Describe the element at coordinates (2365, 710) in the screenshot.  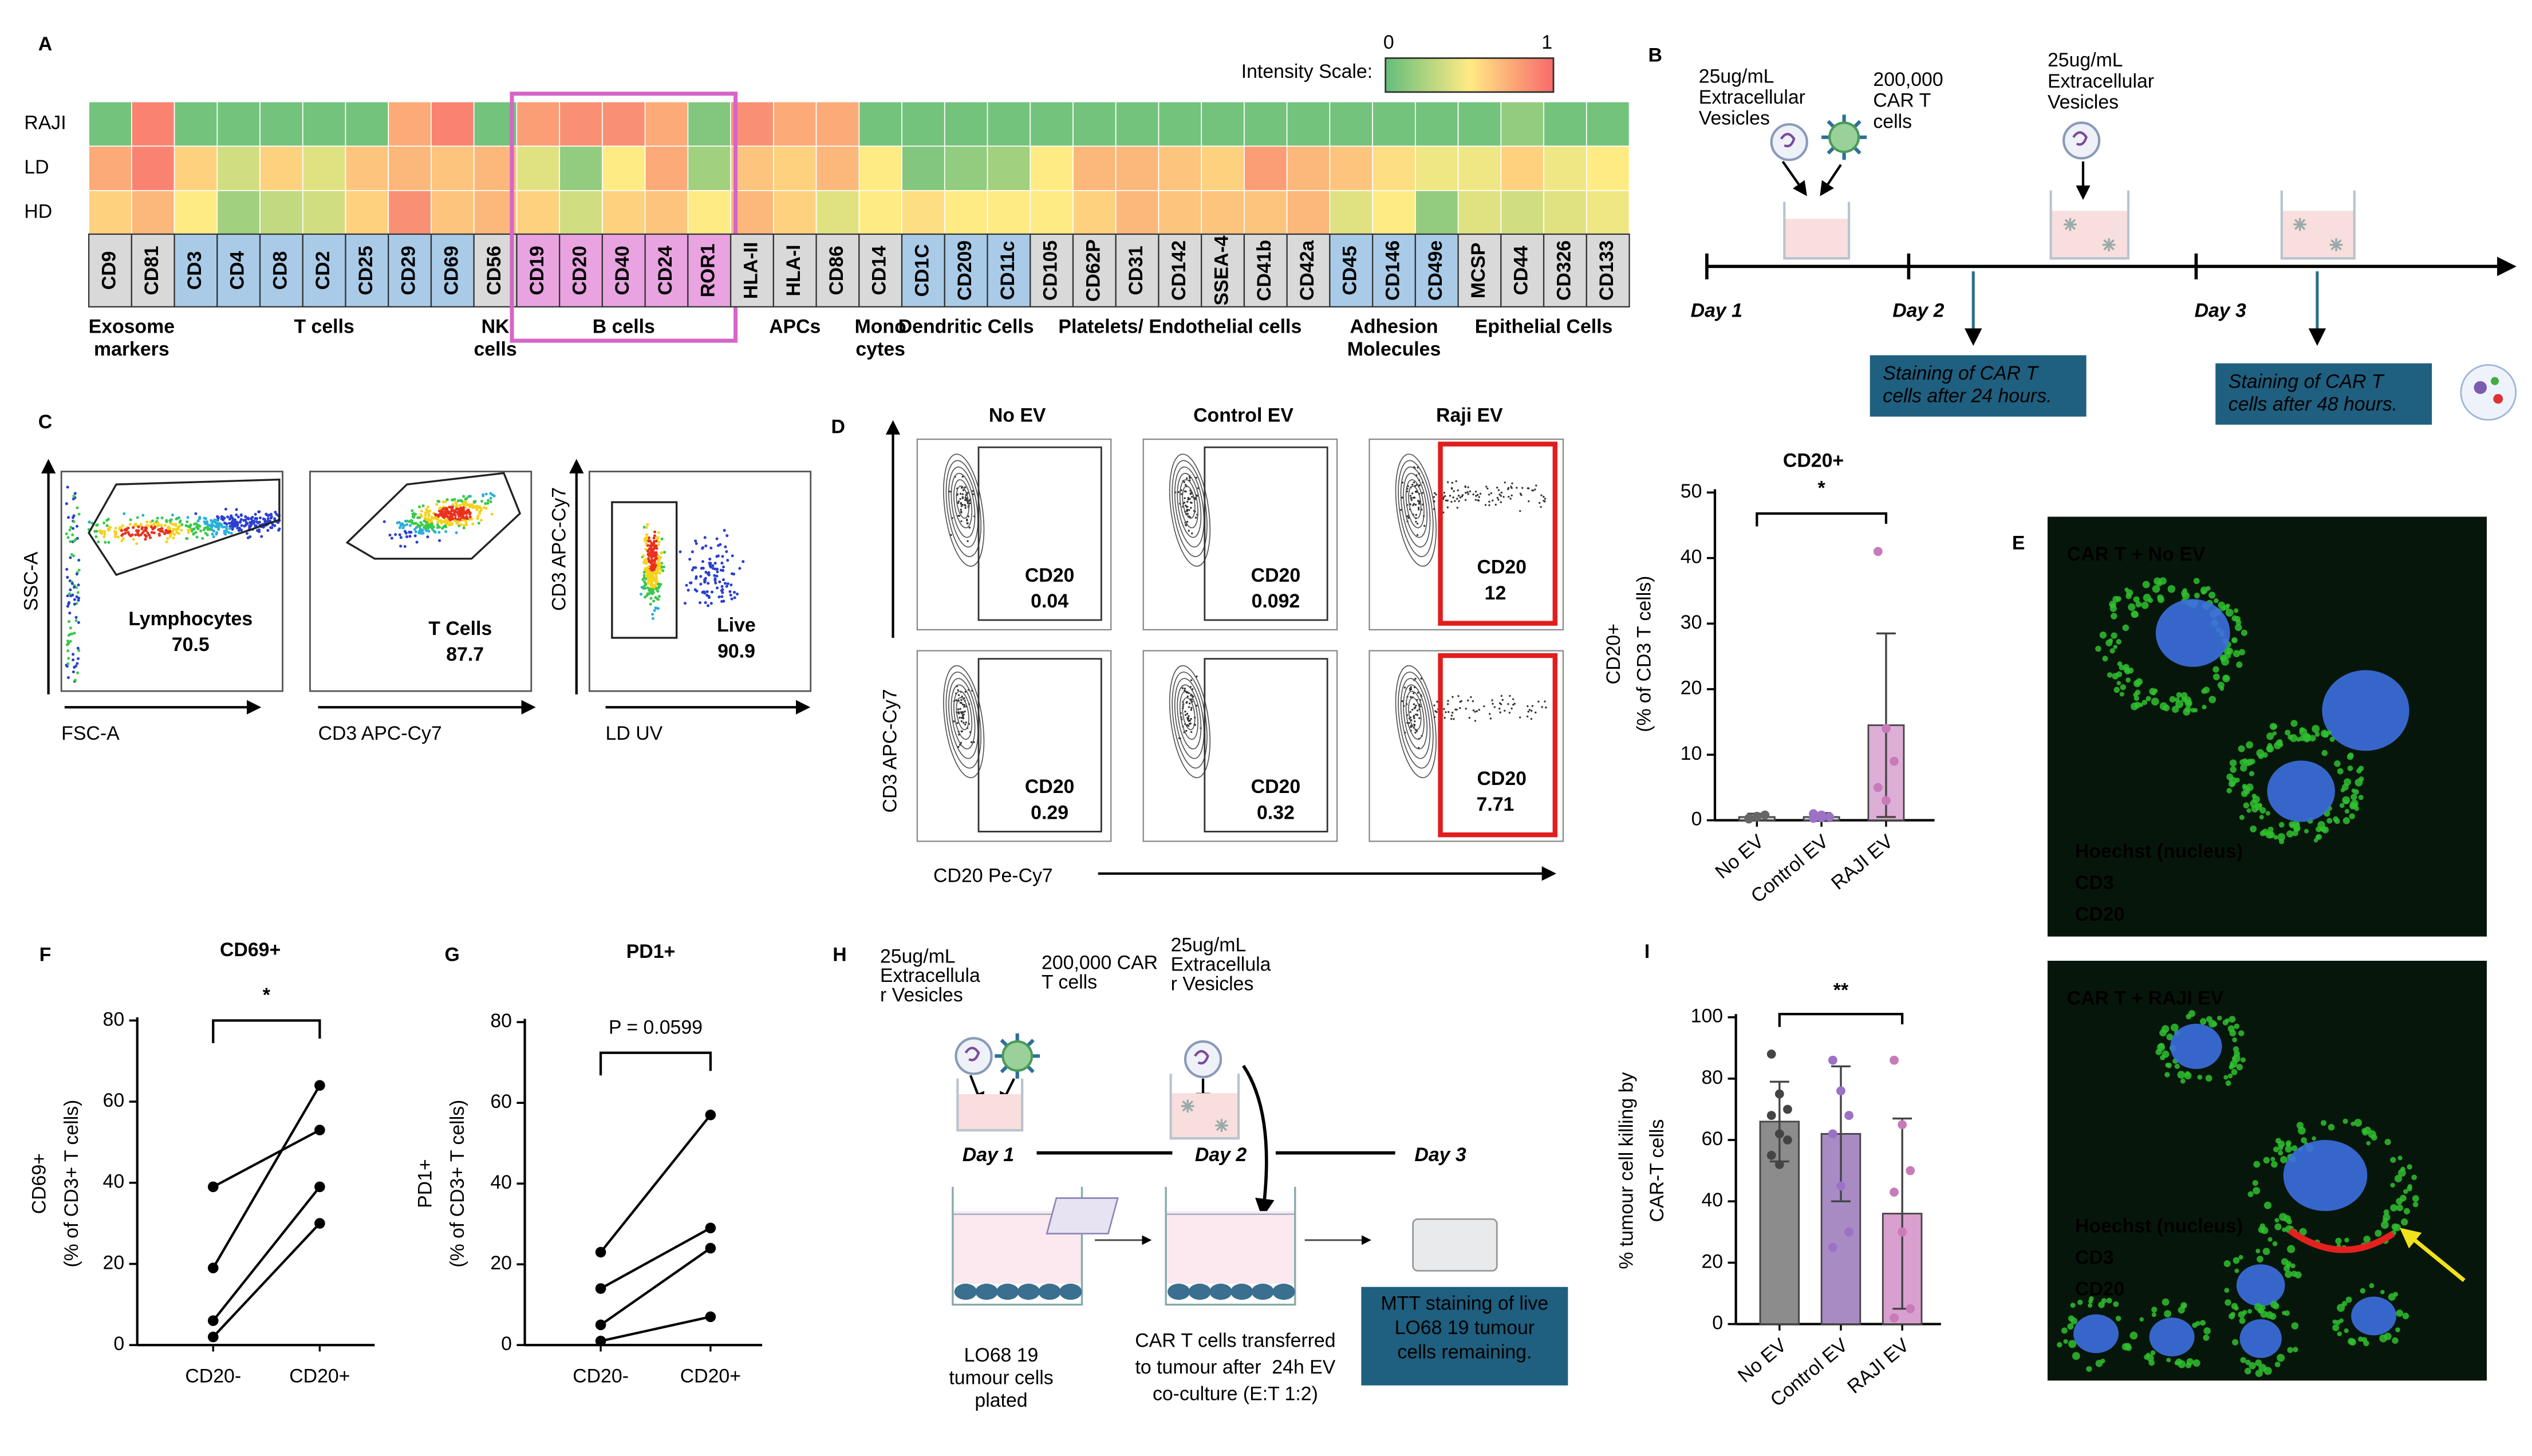
I see `nucleus` at that location.